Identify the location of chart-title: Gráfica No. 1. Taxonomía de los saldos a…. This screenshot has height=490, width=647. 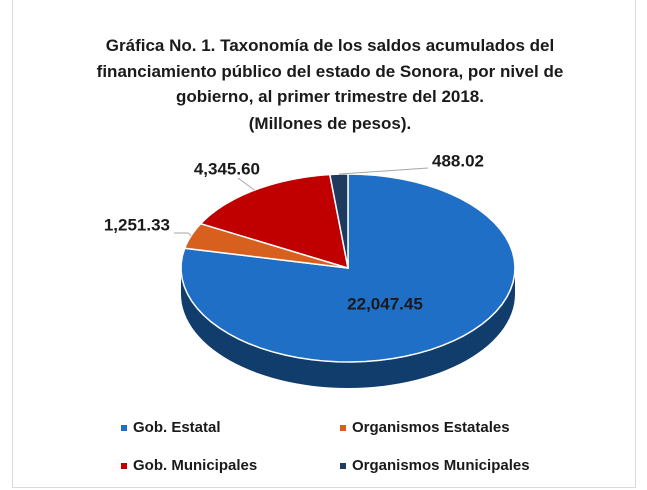
(330, 71).